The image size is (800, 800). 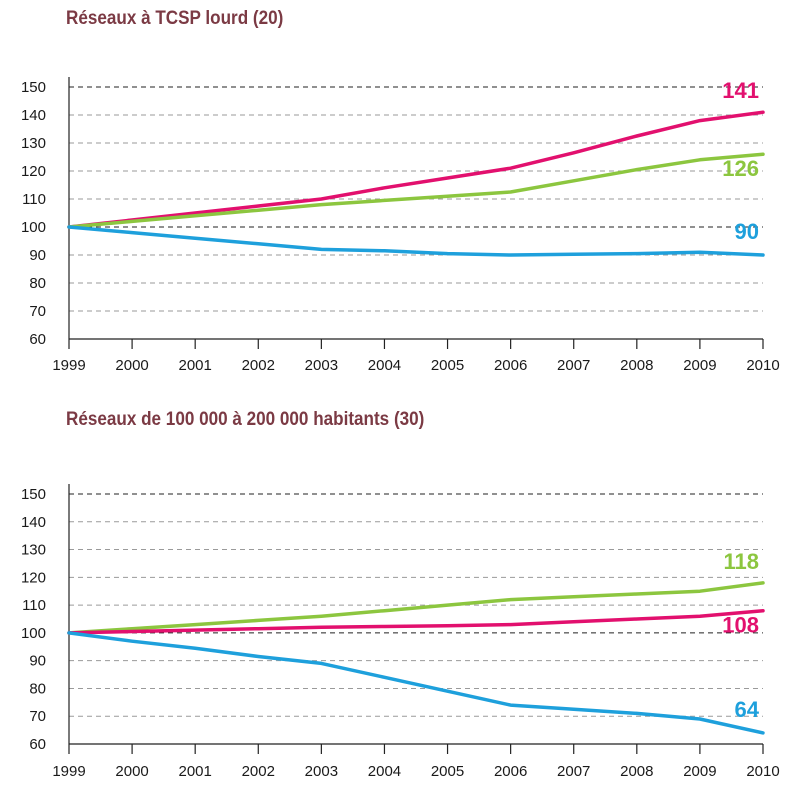 I want to click on end-label-blue: 90, so click(x=747, y=231).